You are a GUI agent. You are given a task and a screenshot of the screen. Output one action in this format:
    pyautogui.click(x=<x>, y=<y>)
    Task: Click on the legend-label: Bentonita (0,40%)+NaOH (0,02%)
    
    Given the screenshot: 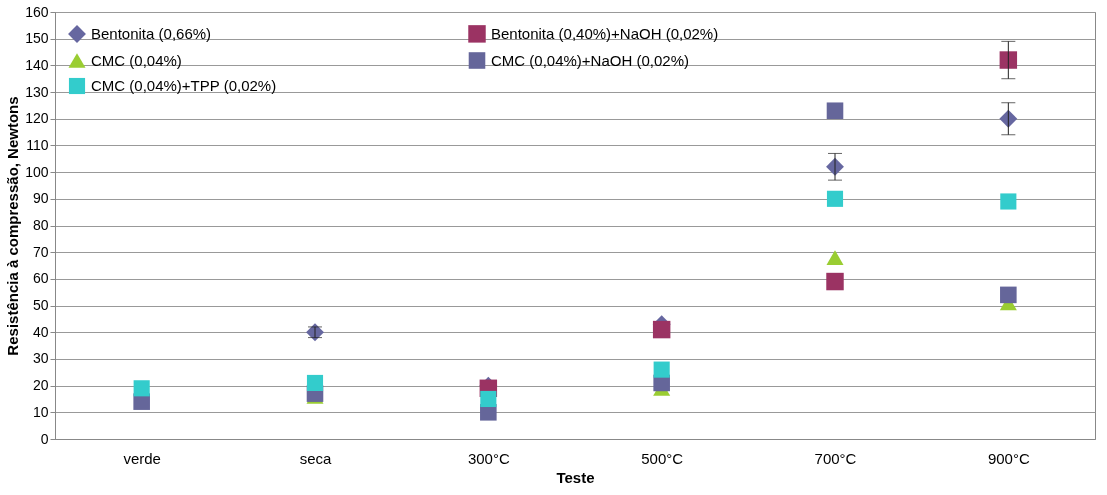 What is the action you would take?
    pyautogui.click(x=605, y=33)
    